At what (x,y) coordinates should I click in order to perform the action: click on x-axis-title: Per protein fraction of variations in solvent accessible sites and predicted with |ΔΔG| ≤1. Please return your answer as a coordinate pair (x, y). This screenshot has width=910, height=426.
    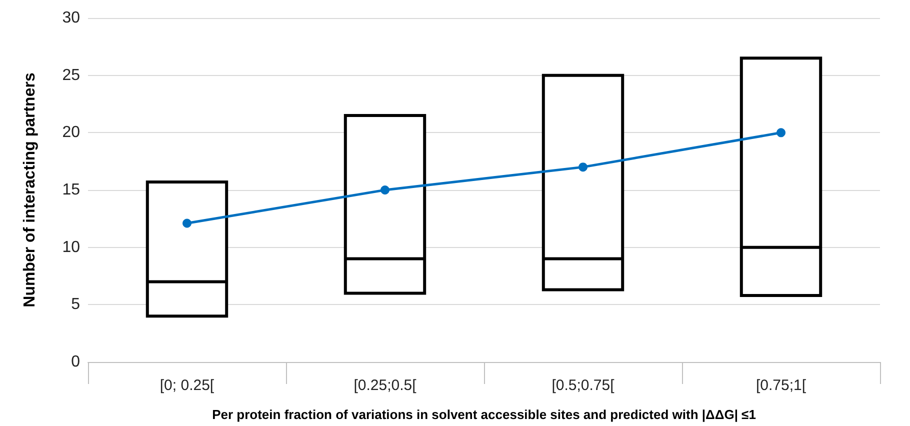
    Looking at the image, I should click on (484, 414).